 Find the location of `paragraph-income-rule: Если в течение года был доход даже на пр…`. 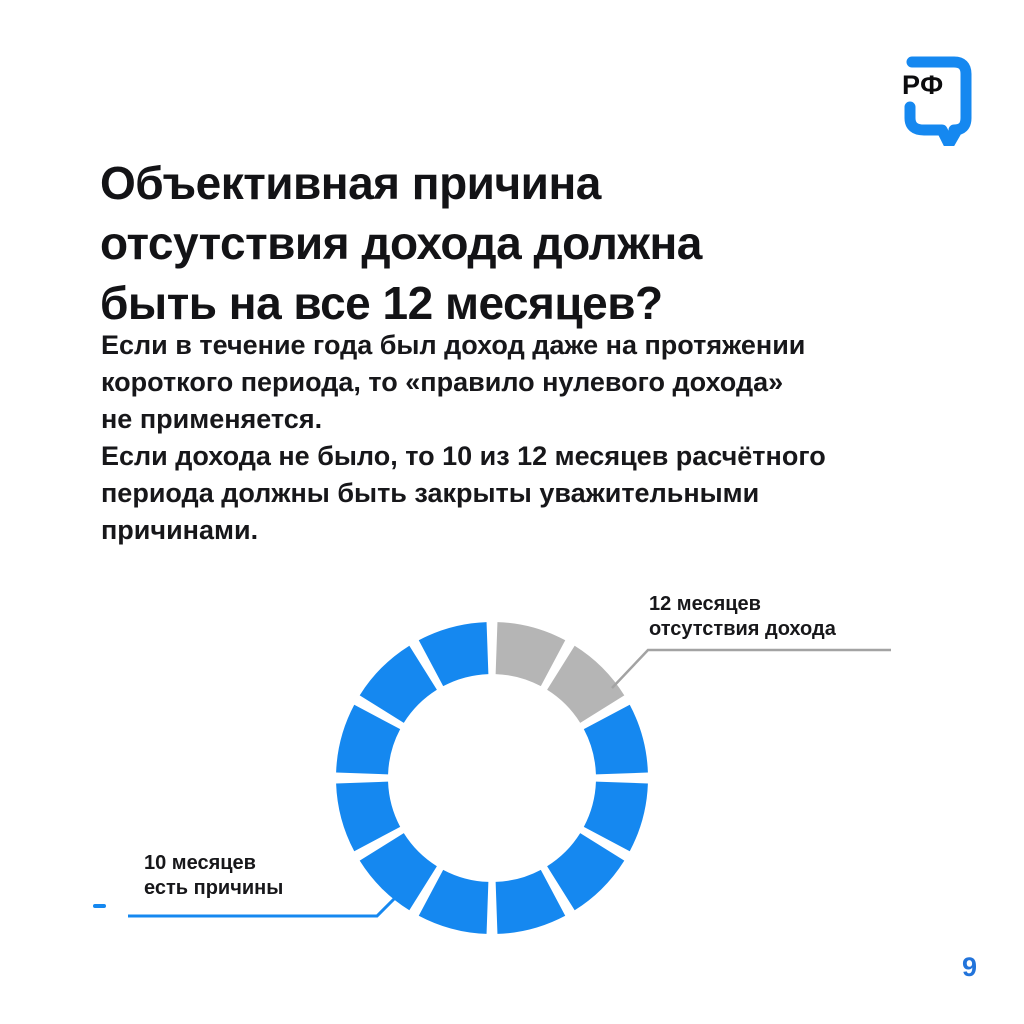

paragraph-income-rule: Если в течение года был доход даже на пр… is located at coordinates (453, 382).